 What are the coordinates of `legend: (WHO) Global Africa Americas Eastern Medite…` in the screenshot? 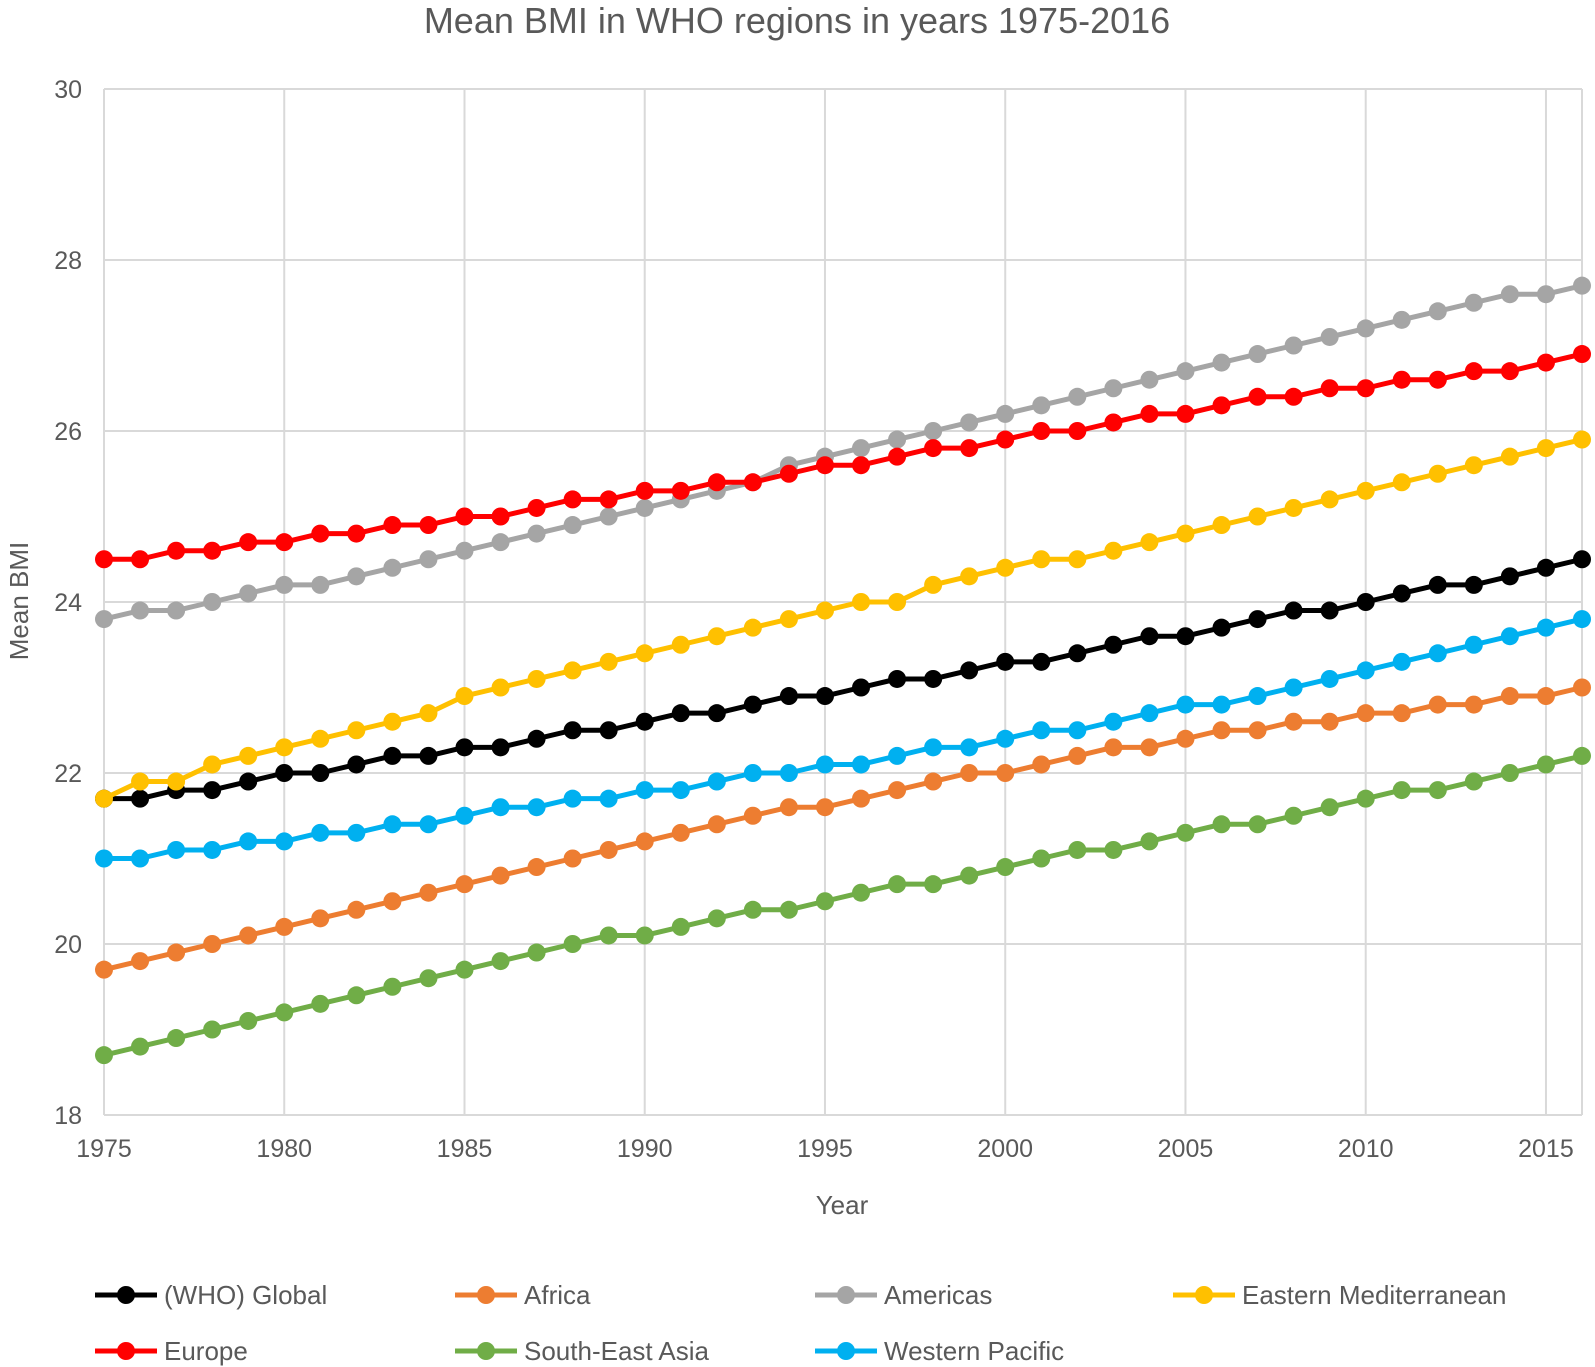 It's located at (800, 1323).